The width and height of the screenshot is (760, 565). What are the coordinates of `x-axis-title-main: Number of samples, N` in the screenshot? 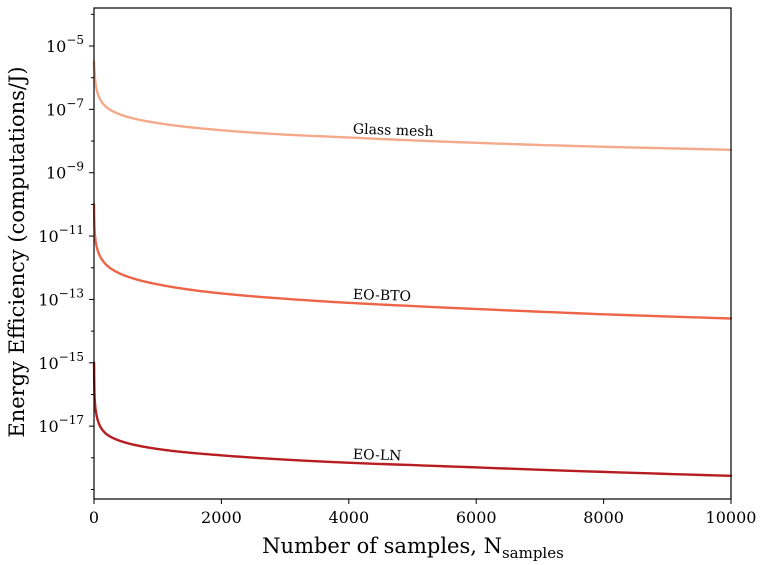 It's located at (382, 546).